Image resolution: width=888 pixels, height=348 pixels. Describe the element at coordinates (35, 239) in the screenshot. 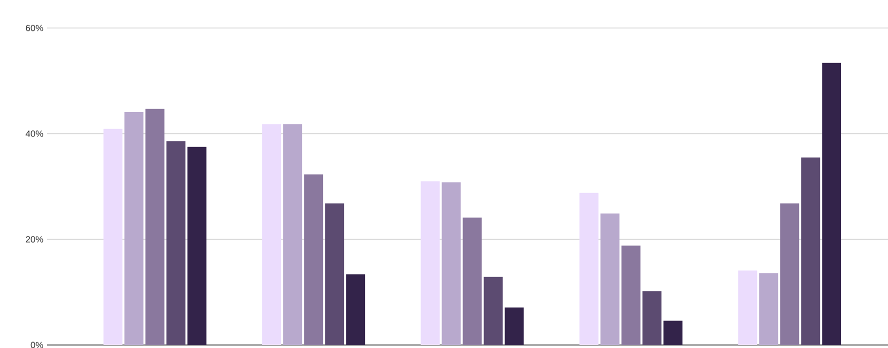

I see `y-tick-label: 20%` at that location.